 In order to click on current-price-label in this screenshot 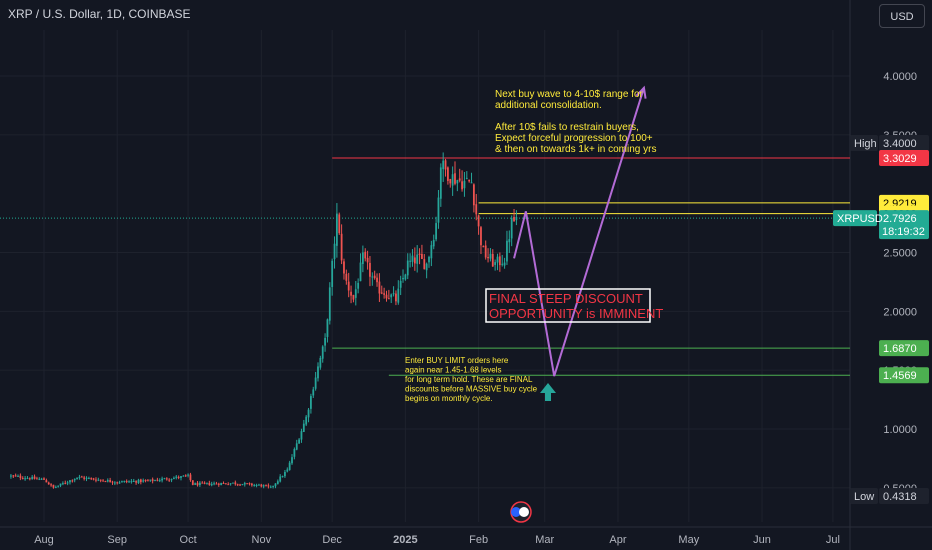, I will do `click(904, 225)`.